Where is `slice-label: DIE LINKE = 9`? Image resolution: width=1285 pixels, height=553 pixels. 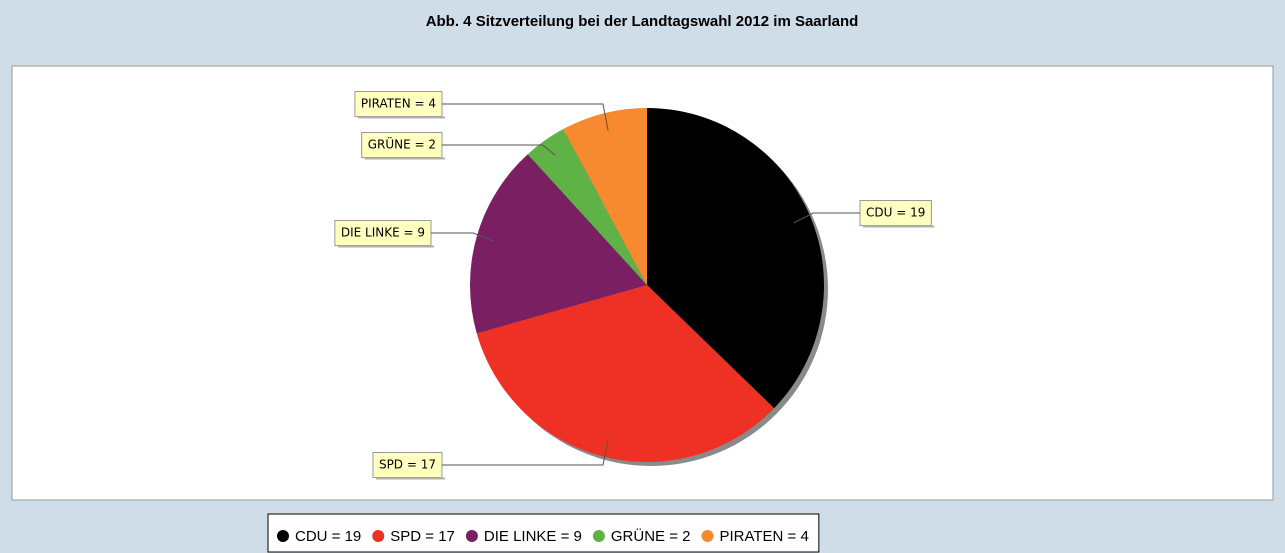 slice-label: DIE LINKE = 9 is located at coordinates (383, 233).